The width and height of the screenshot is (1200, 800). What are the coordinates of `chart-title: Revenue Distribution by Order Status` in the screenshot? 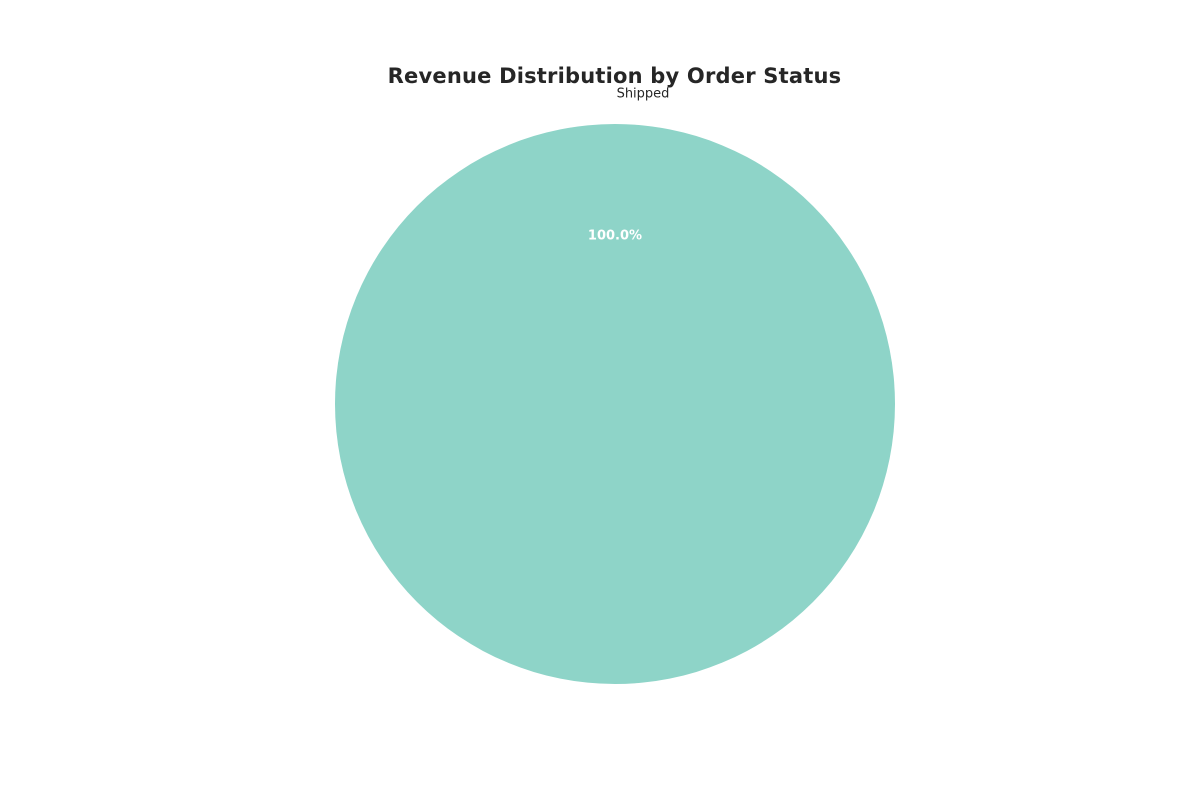 It's located at (614, 76).